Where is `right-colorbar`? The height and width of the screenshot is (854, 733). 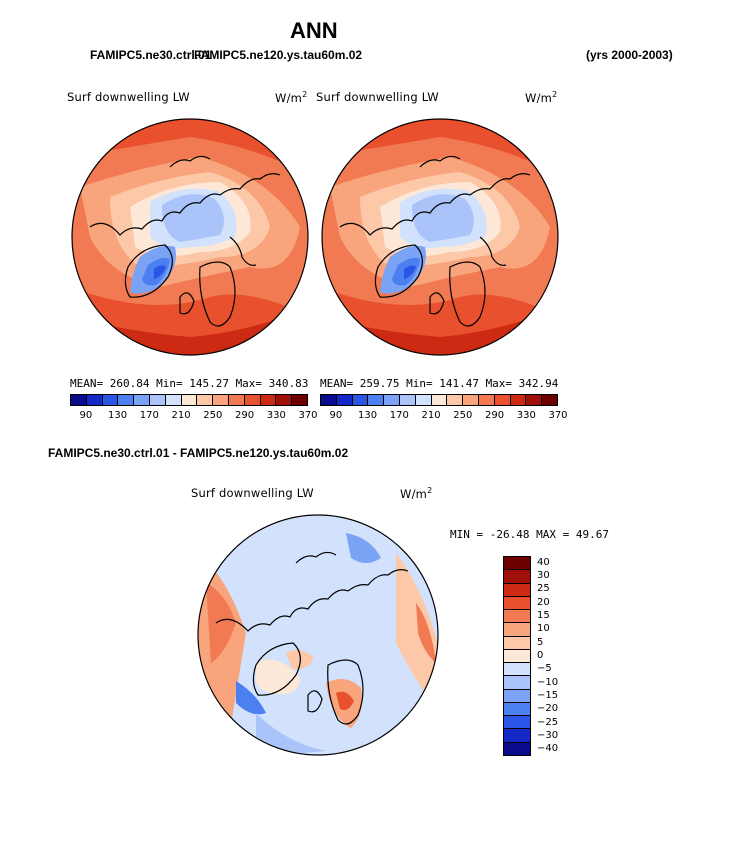
right-colorbar is located at coordinates (439, 400).